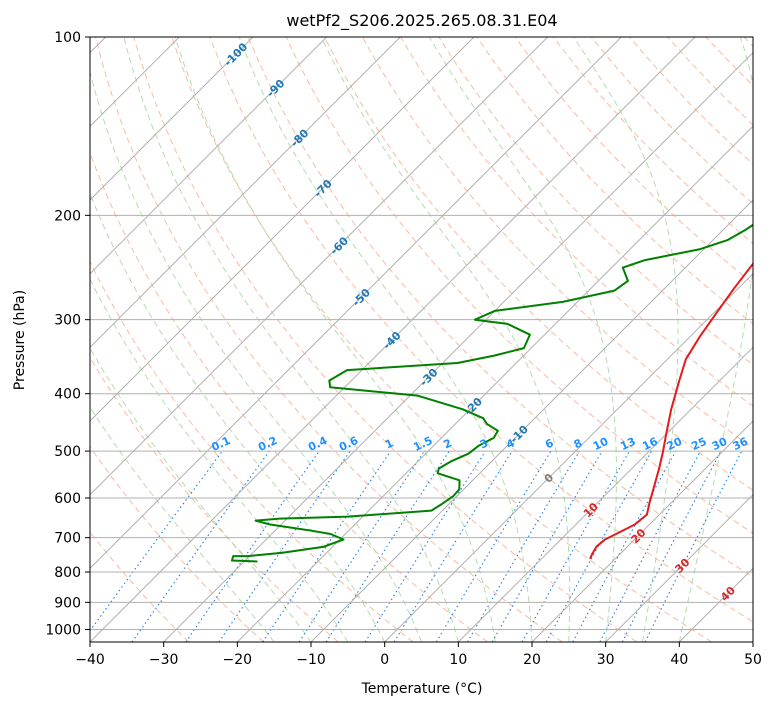 This screenshot has height=708, width=775. What do you see at coordinates (384, 660) in the screenshot?
I see `x-tick-label: 0` at bounding box center [384, 660].